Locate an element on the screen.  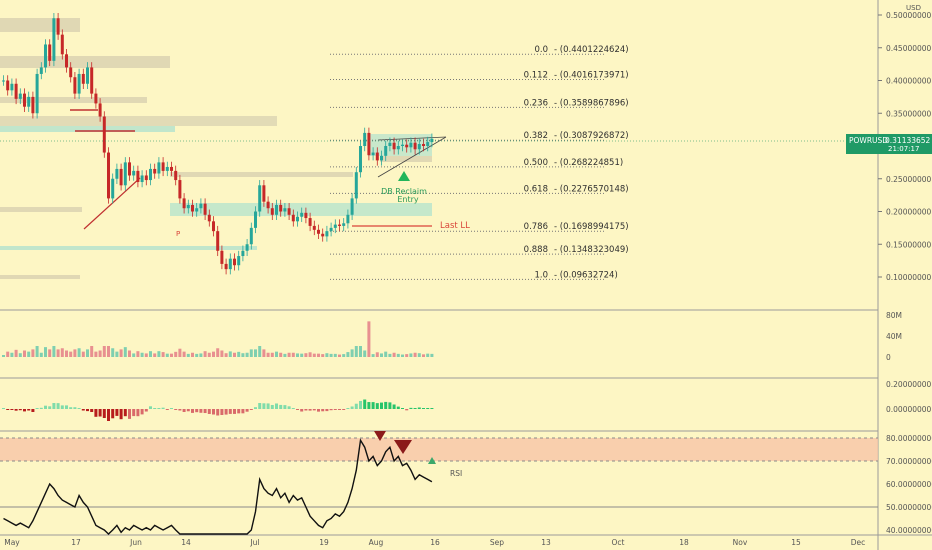
time-tick-label: 19 is located at coordinates (324, 542).